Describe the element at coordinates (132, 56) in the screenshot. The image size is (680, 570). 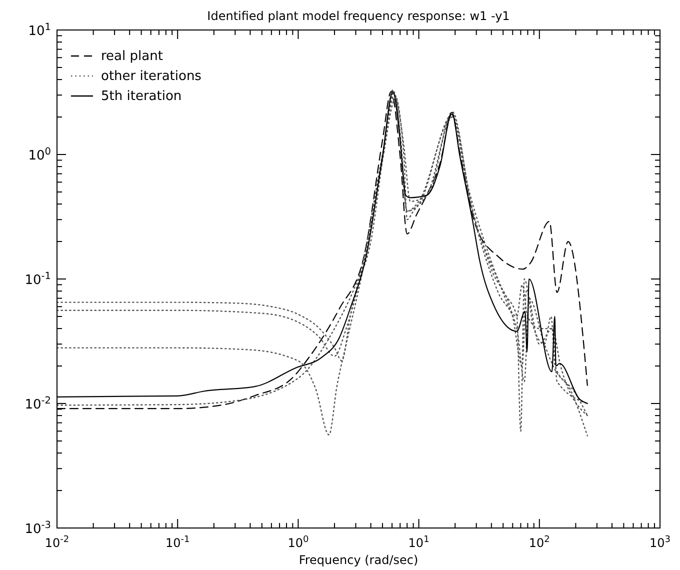
I see `legend-label: real plant` at that location.